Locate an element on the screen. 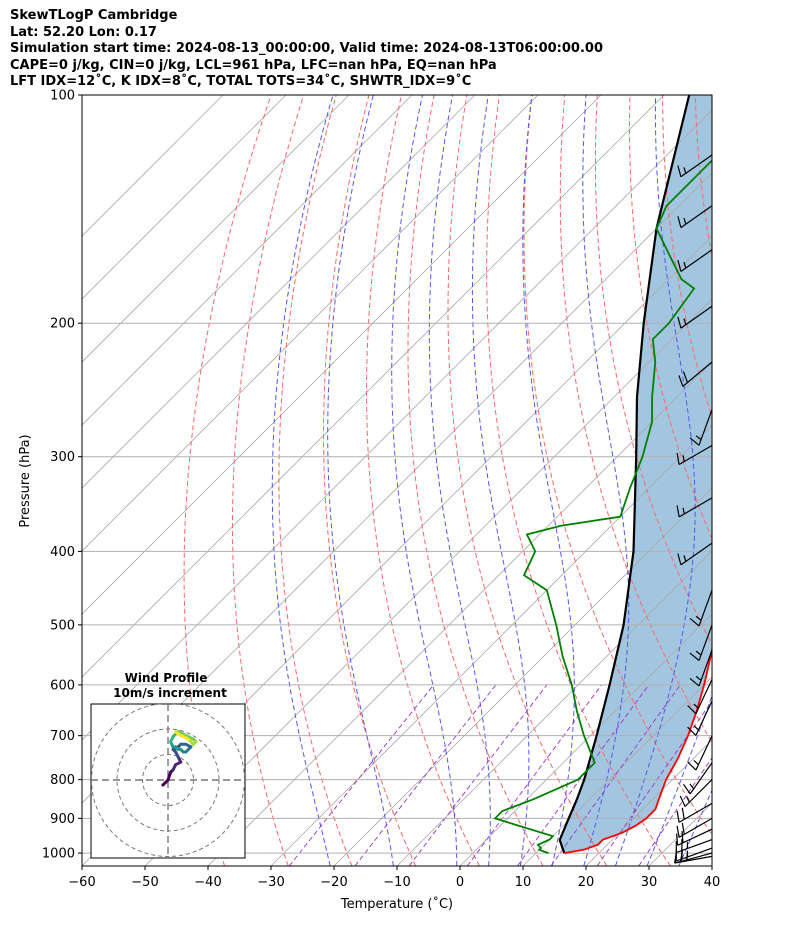  station-title: SkewTLogP Cambridge is located at coordinates (94, 15).